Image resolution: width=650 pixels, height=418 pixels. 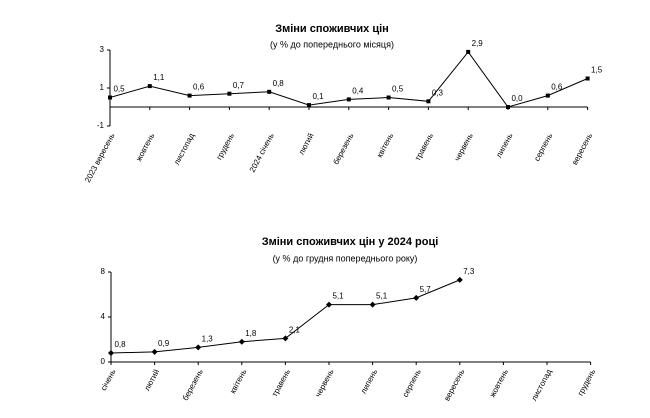 I want to click on y-tick-label: 3, so click(x=102, y=49).